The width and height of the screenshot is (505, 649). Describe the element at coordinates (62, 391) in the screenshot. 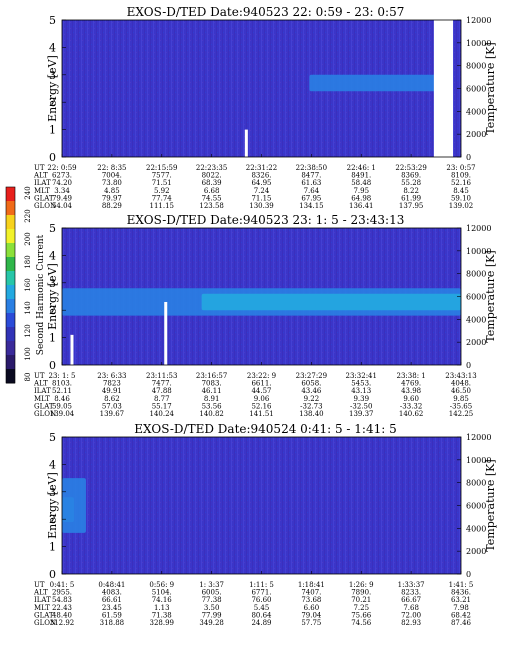

I see `orbit-cell: 52.11` at that location.